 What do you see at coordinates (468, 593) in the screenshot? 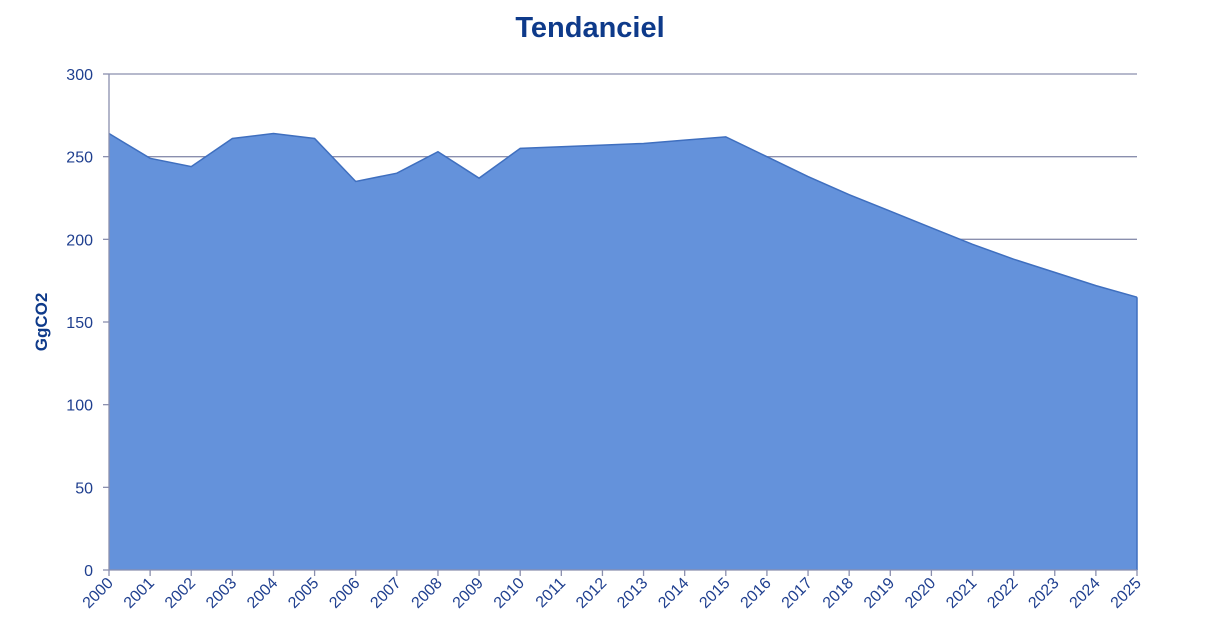
I see `x-tick-label: 2009` at bounding box center [468, 593].